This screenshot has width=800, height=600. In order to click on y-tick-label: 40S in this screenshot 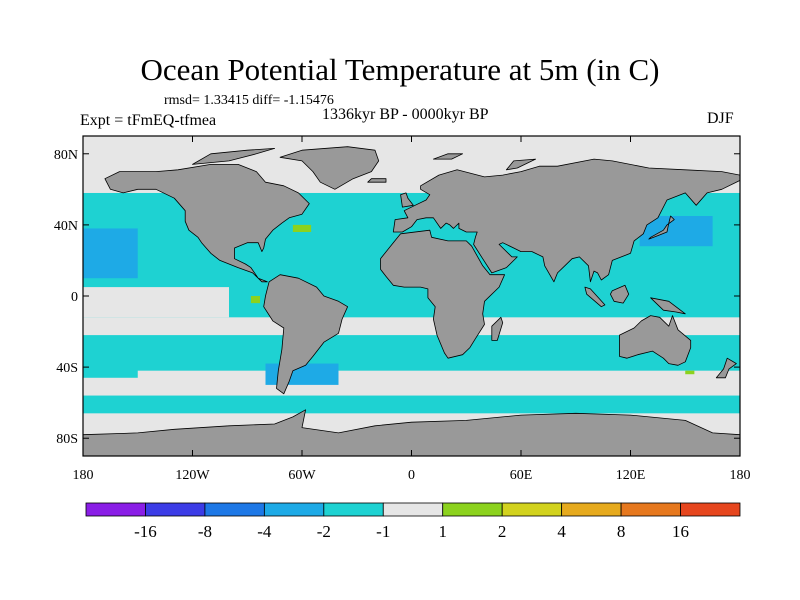, I will do `click(67, 368)`.